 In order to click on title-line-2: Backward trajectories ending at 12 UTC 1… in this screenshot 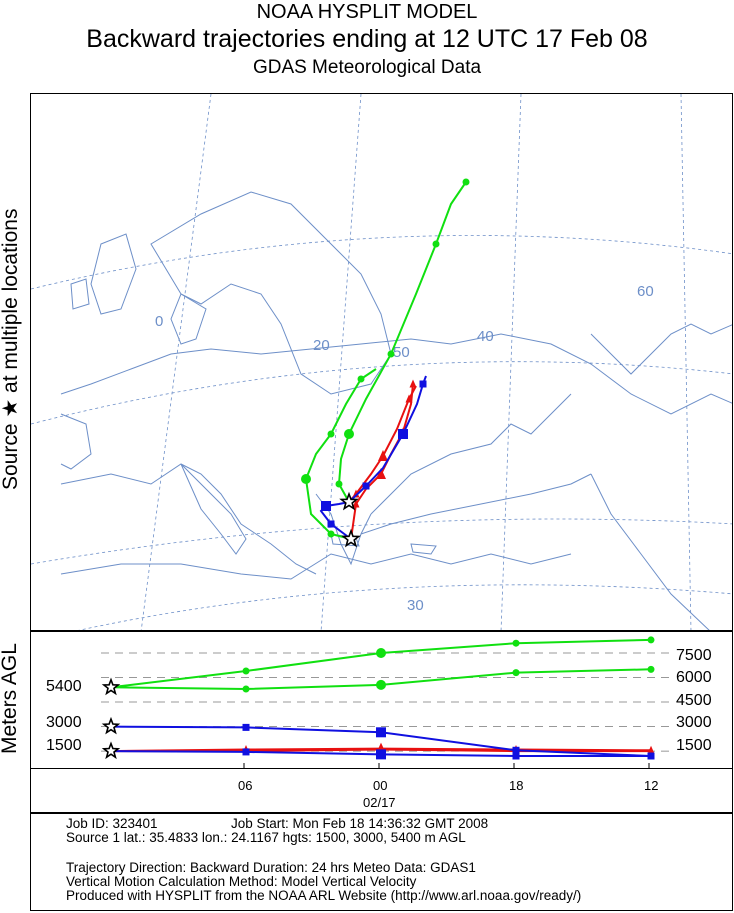, I will do `click(367, 39)`.